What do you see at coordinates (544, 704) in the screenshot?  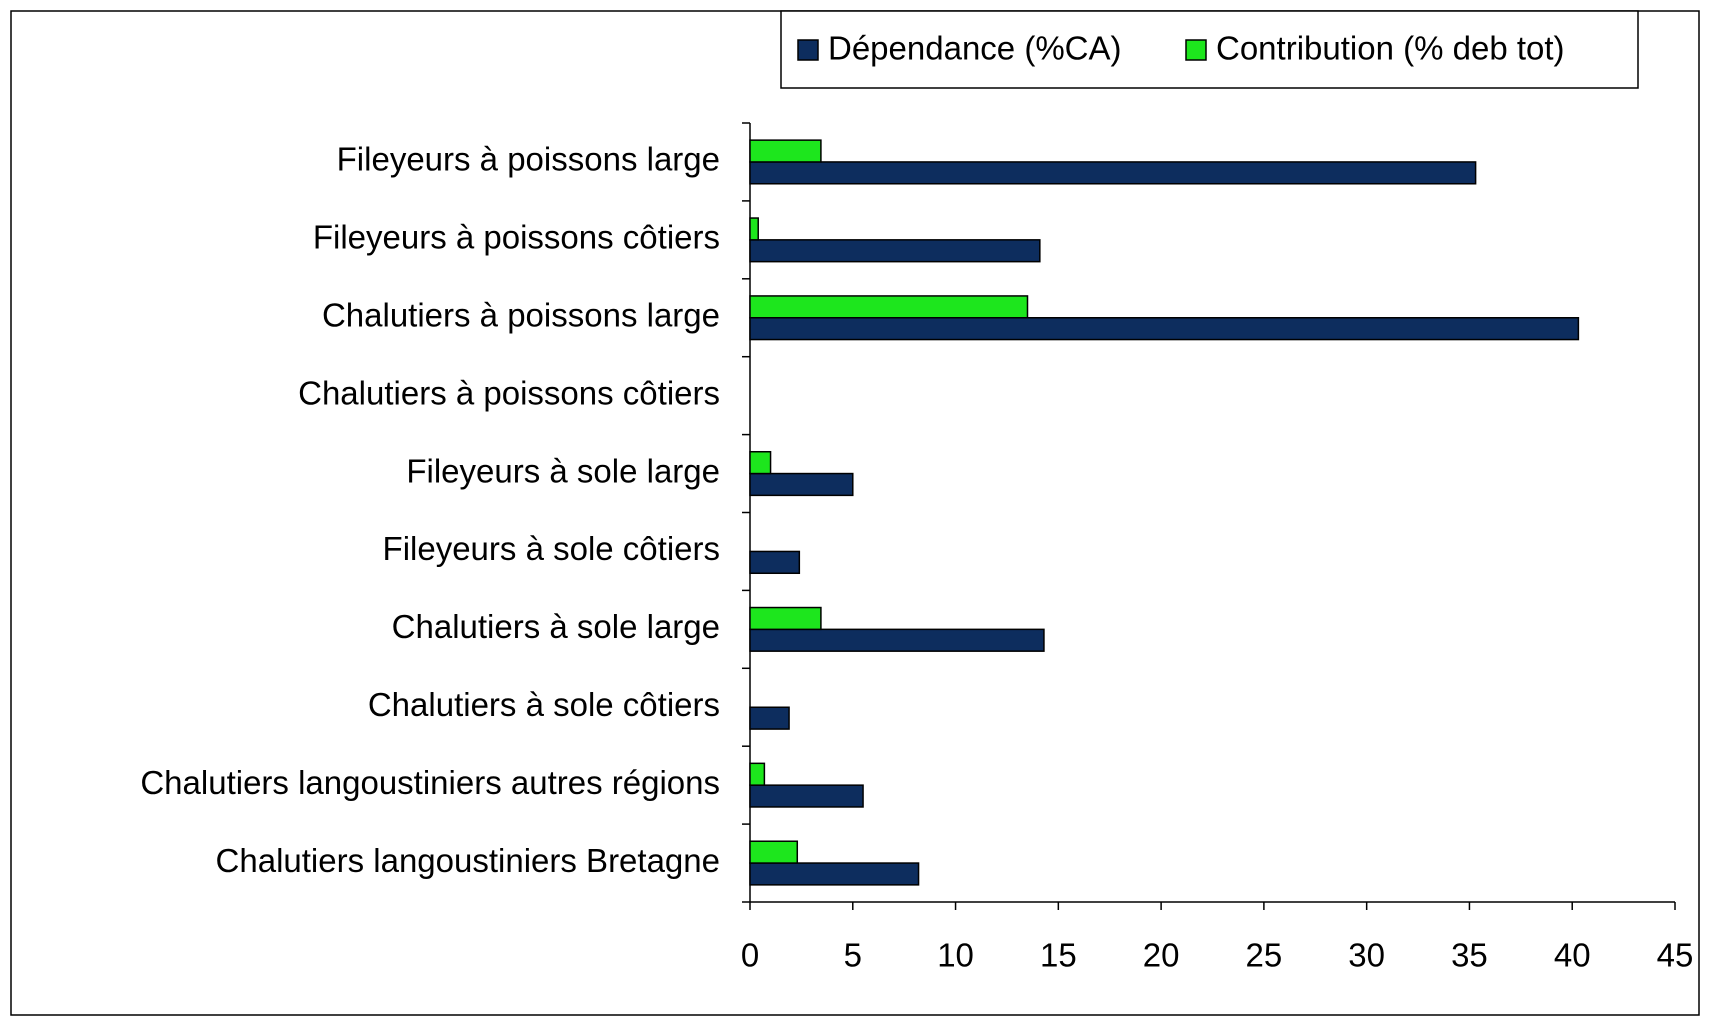 I see `y-tick-label: Chalutiers à sole côtiers` at bounding box center [544, 704].